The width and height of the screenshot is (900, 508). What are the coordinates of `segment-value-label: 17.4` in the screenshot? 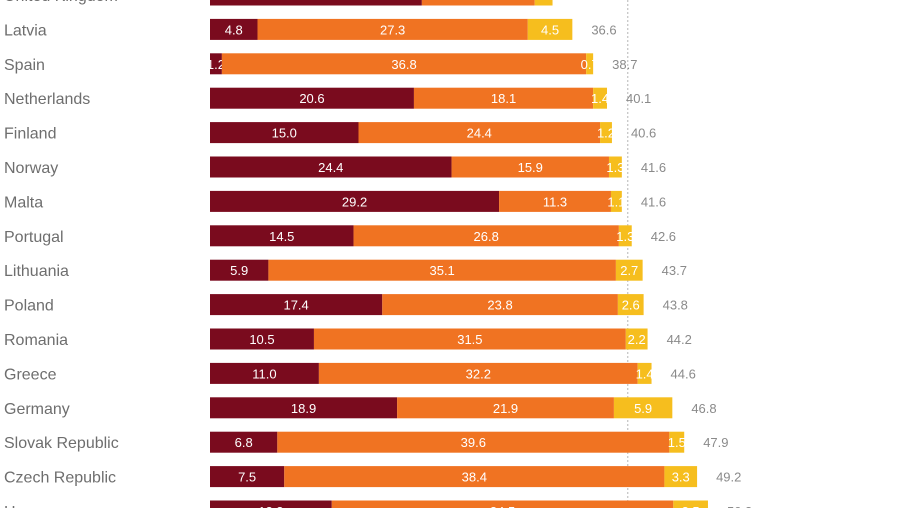 It's located at (295, 305).